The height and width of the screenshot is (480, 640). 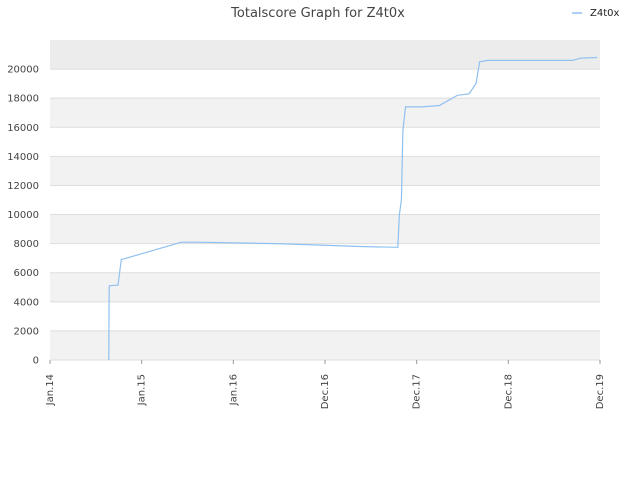 I want to click on chart-title: Totalscore Graph for Z4t0x, so click(x=317, y=13).